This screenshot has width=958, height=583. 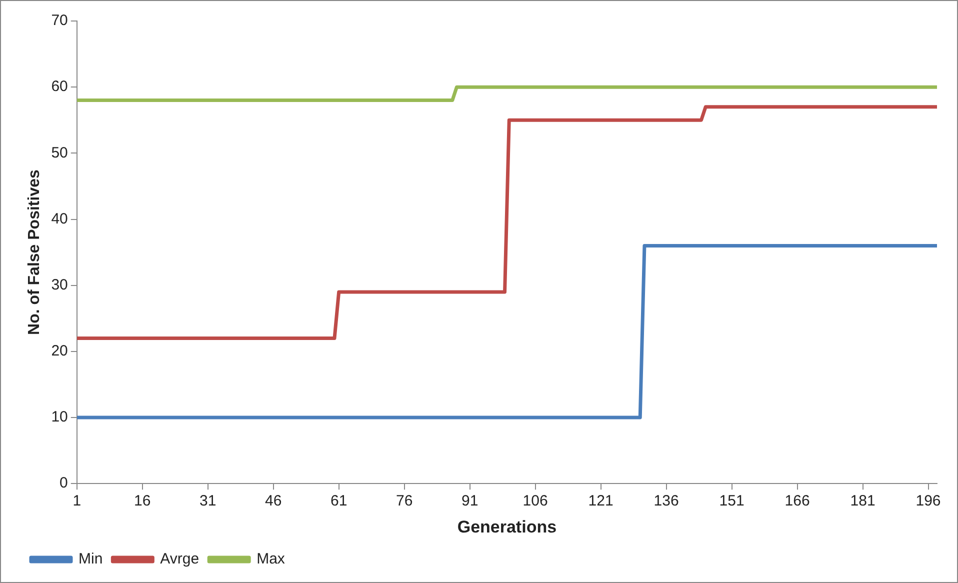 I want to click on legend-label: Avrge, so click(x=180, y=559).